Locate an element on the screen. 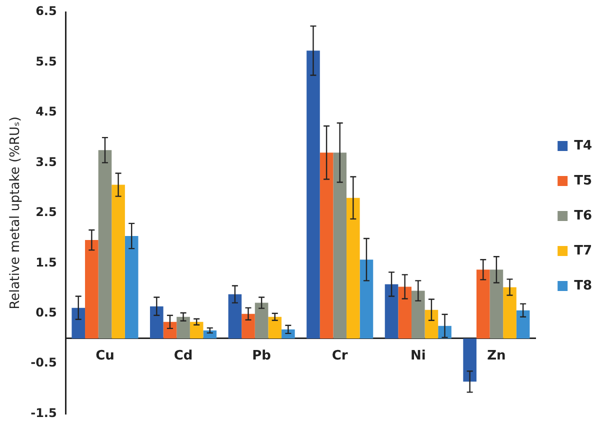 The width and height of the screenshot is (612, 424). y-tick-label: 1.5 is located at coordinates (46, 262).